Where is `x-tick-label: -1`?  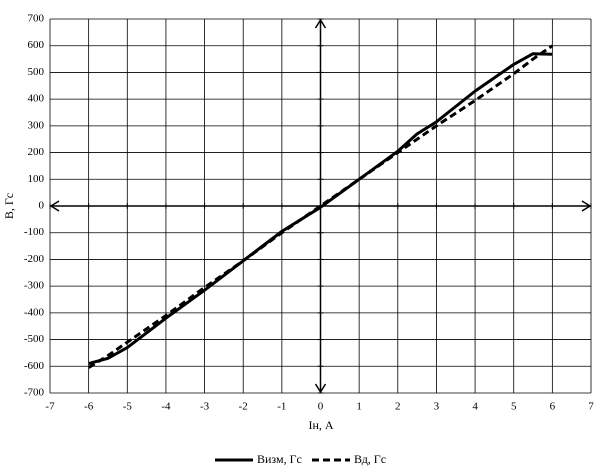 x-tick-label: -1 is located at coordinates (281, 407).